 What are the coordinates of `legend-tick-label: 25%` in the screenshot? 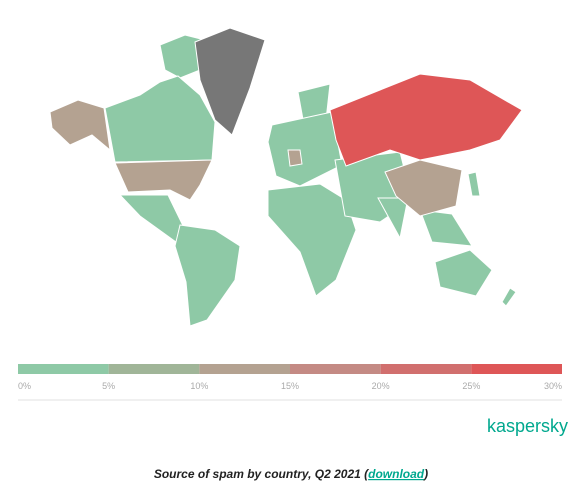 It's located at (471, 386).